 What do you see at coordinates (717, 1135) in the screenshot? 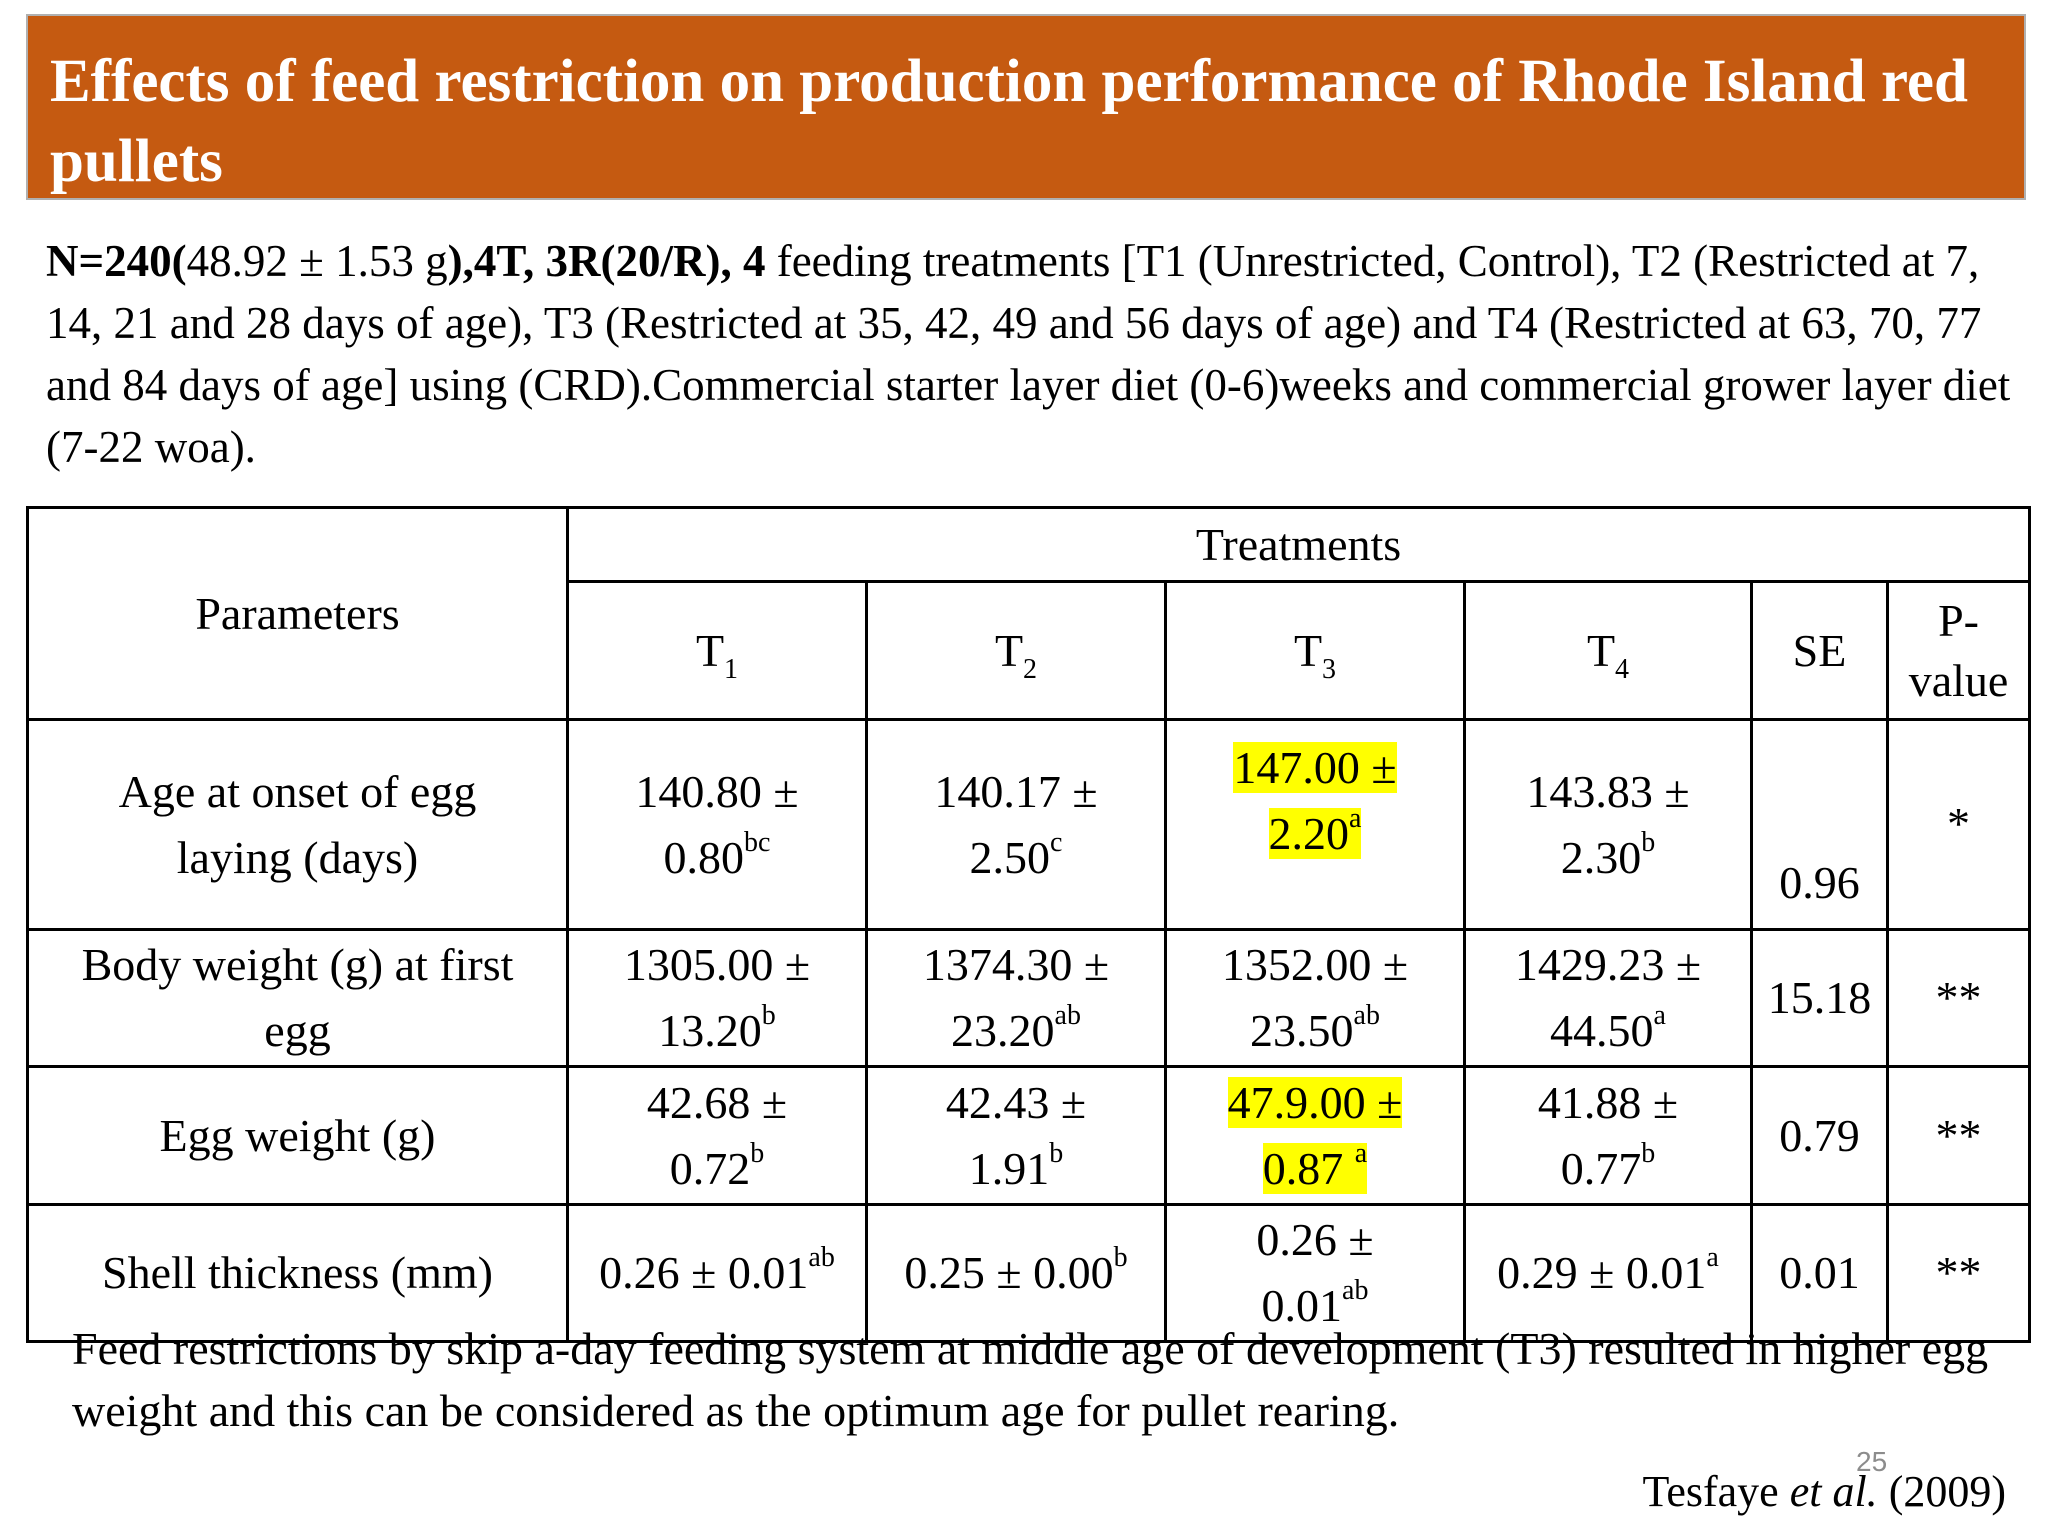
I see `data-cell: 42.68 ± 0.72b` at bounding box center [717, 1135].